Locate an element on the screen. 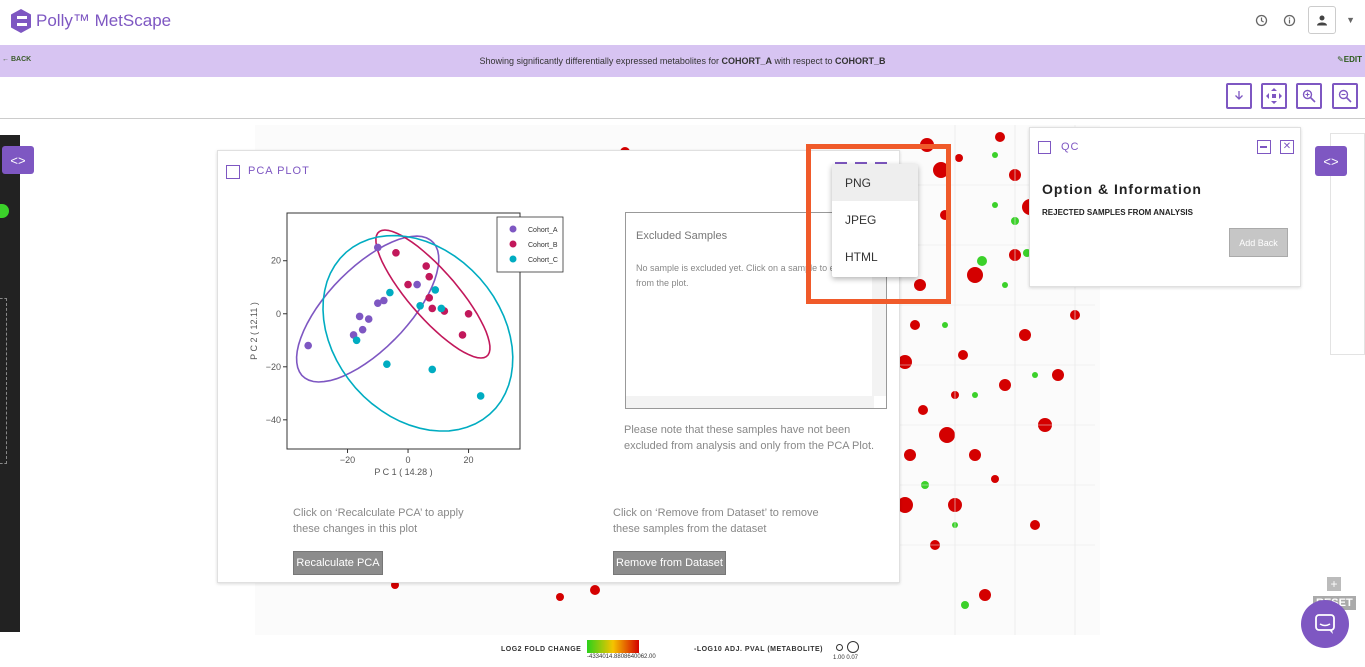  app-name: Polly™ MetScape is located at coordinates (104, 20).